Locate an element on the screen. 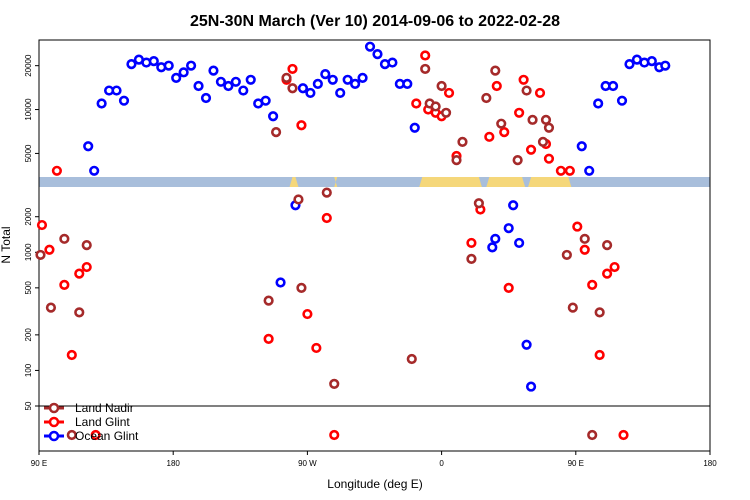 The image size is (750, 500). band-ocean is located at coordinates (374, 182).